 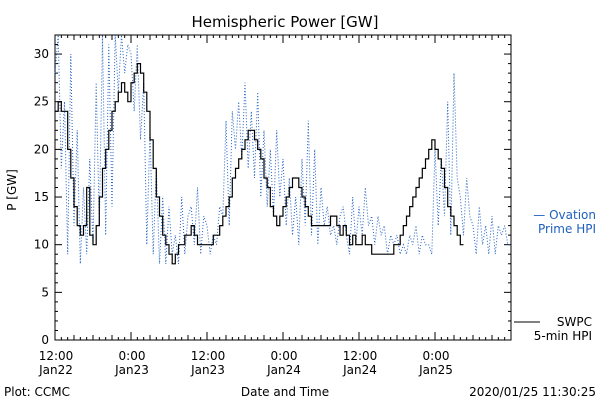 I want to click on y-tick-label: 5, so click(x=45, y=292).